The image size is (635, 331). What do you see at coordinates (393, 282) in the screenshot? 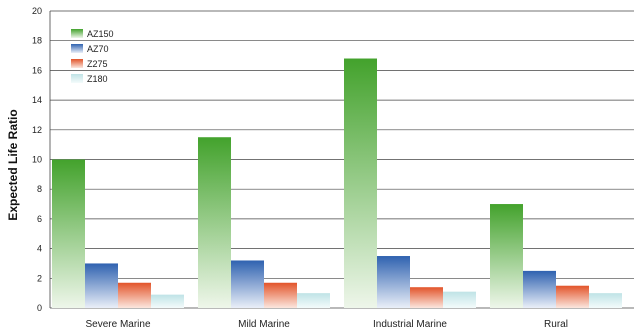
I see `bar-az70-industrial-marine` at bounding box center [393, 282].